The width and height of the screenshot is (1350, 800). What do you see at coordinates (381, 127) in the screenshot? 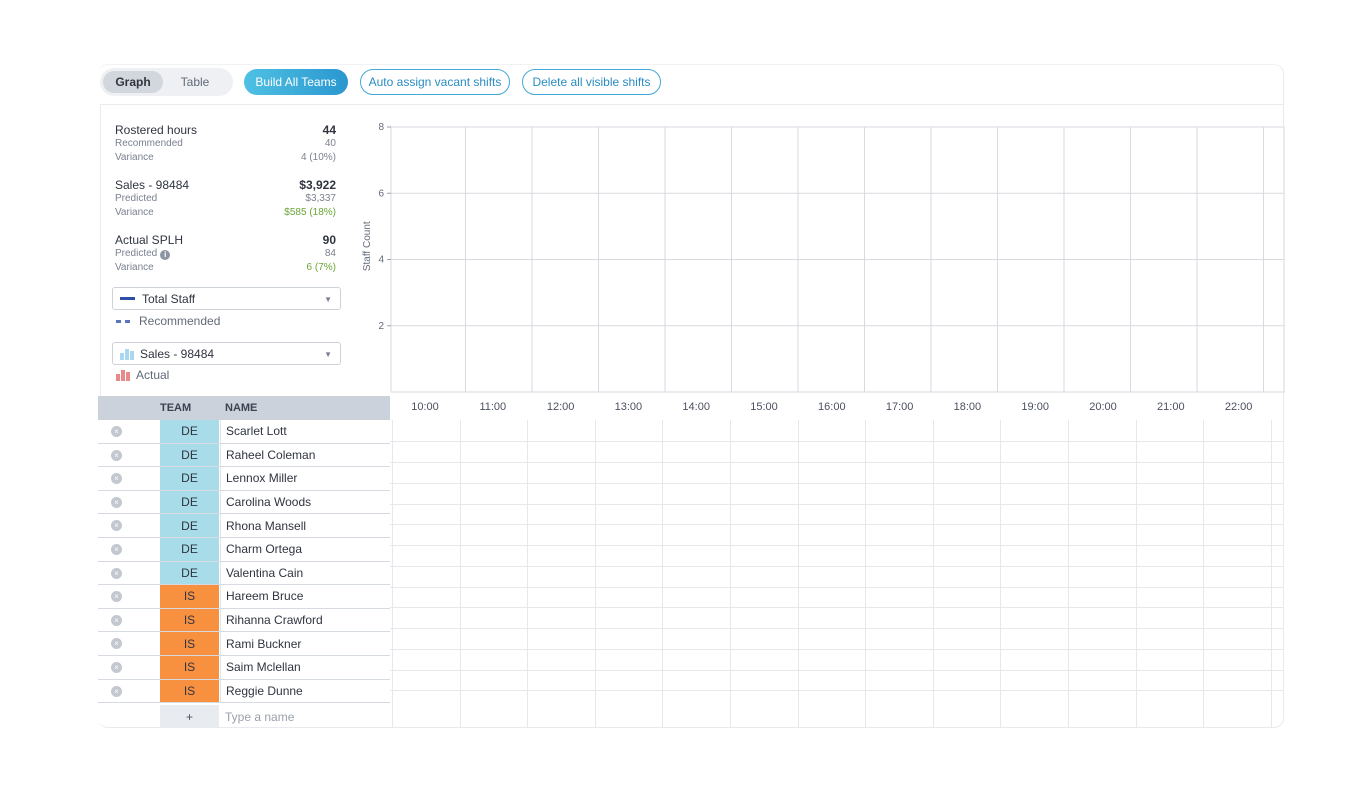
I see `y-tick-label: 8` at bounding box center [381, 127].